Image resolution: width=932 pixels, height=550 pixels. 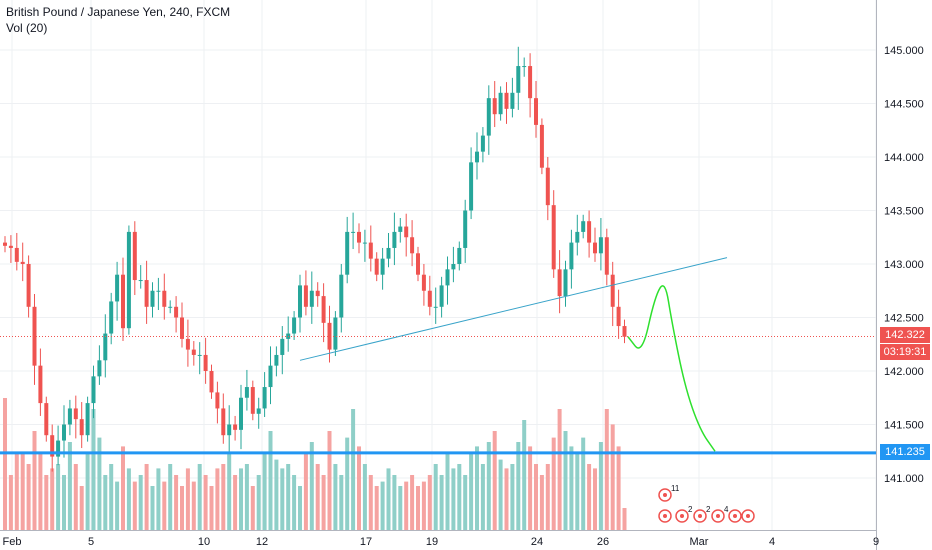 I want to click on bar-countdown-tag: 03:19:31, so click(x=905, y=352).